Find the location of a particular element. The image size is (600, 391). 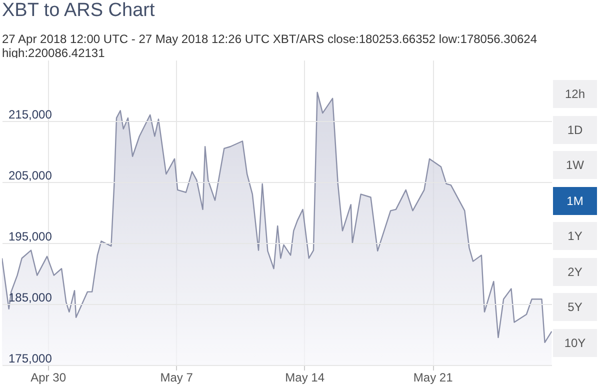

y-tick-label: 175,000 is located at coordinates (30, 359).